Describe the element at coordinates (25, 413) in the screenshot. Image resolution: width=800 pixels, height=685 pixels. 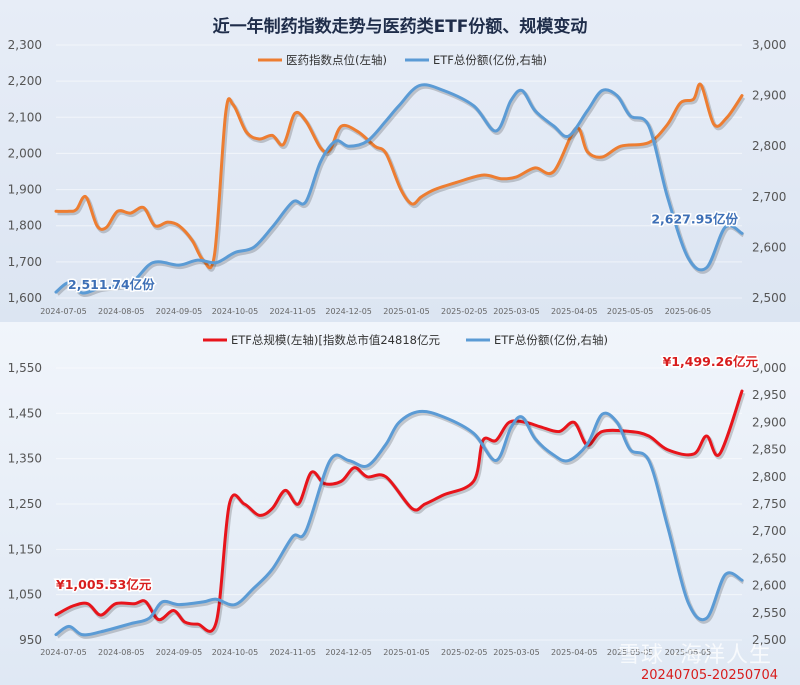
I see `y-left-tick-label: 1,450` at that location.